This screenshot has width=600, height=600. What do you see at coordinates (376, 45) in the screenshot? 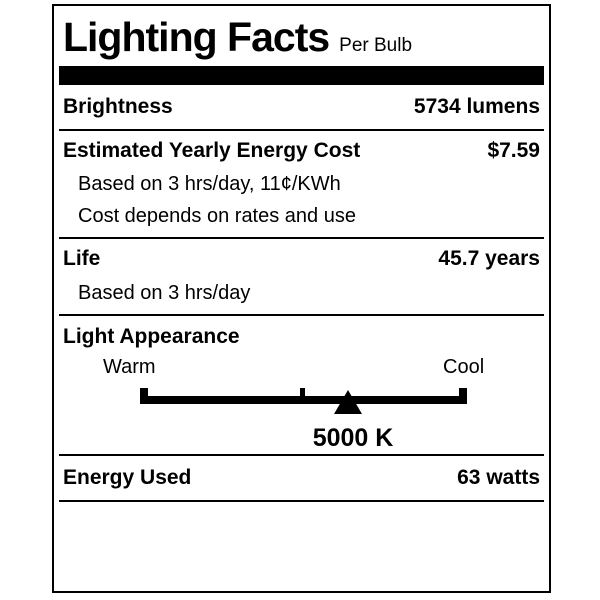
I see `label-subtitle: Per Bulb` at bounding box center [376, 45].